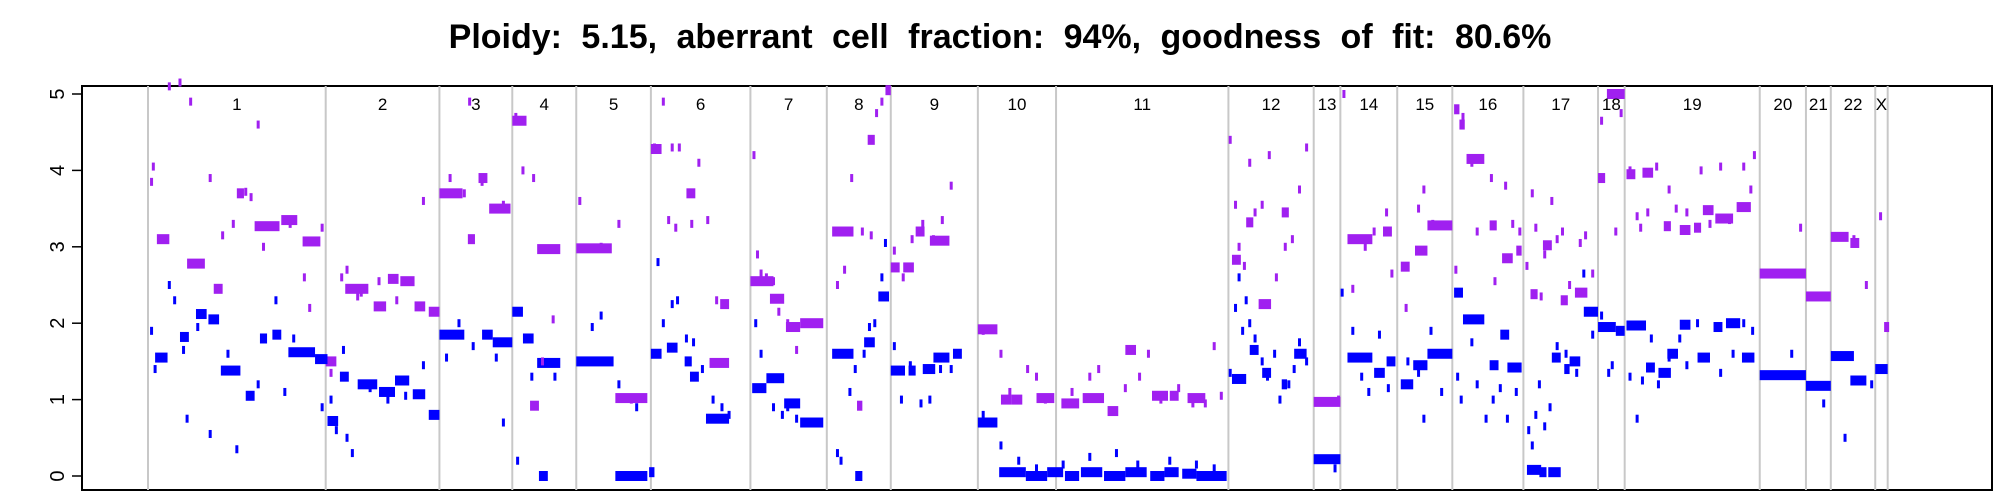 The image size is (2000, 500). Describe the element at coordinates (544, 104) in the screenshot. I see `chromosome-label-4: 4` at that location.